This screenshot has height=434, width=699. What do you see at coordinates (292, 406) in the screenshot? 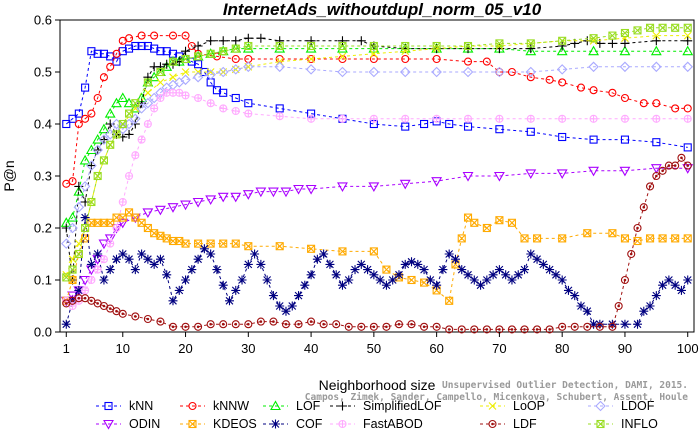
I see `legend-item-lof: LOF` at bounding box center [292, 406].